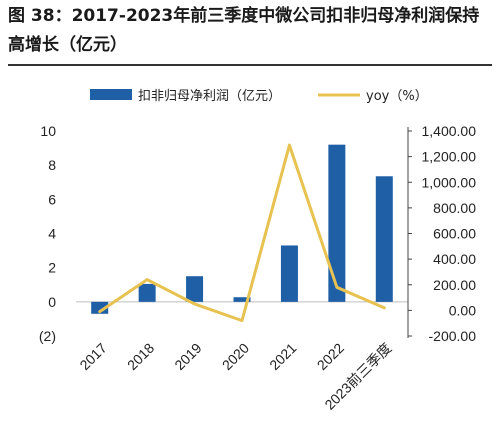  Describe the element at coordinates (244, 30) in the screenshot. I see `figure-title: 图 38：2017-2023年前三季度中微公司扣非归母净利润保持高增长（亿元）` at that location.